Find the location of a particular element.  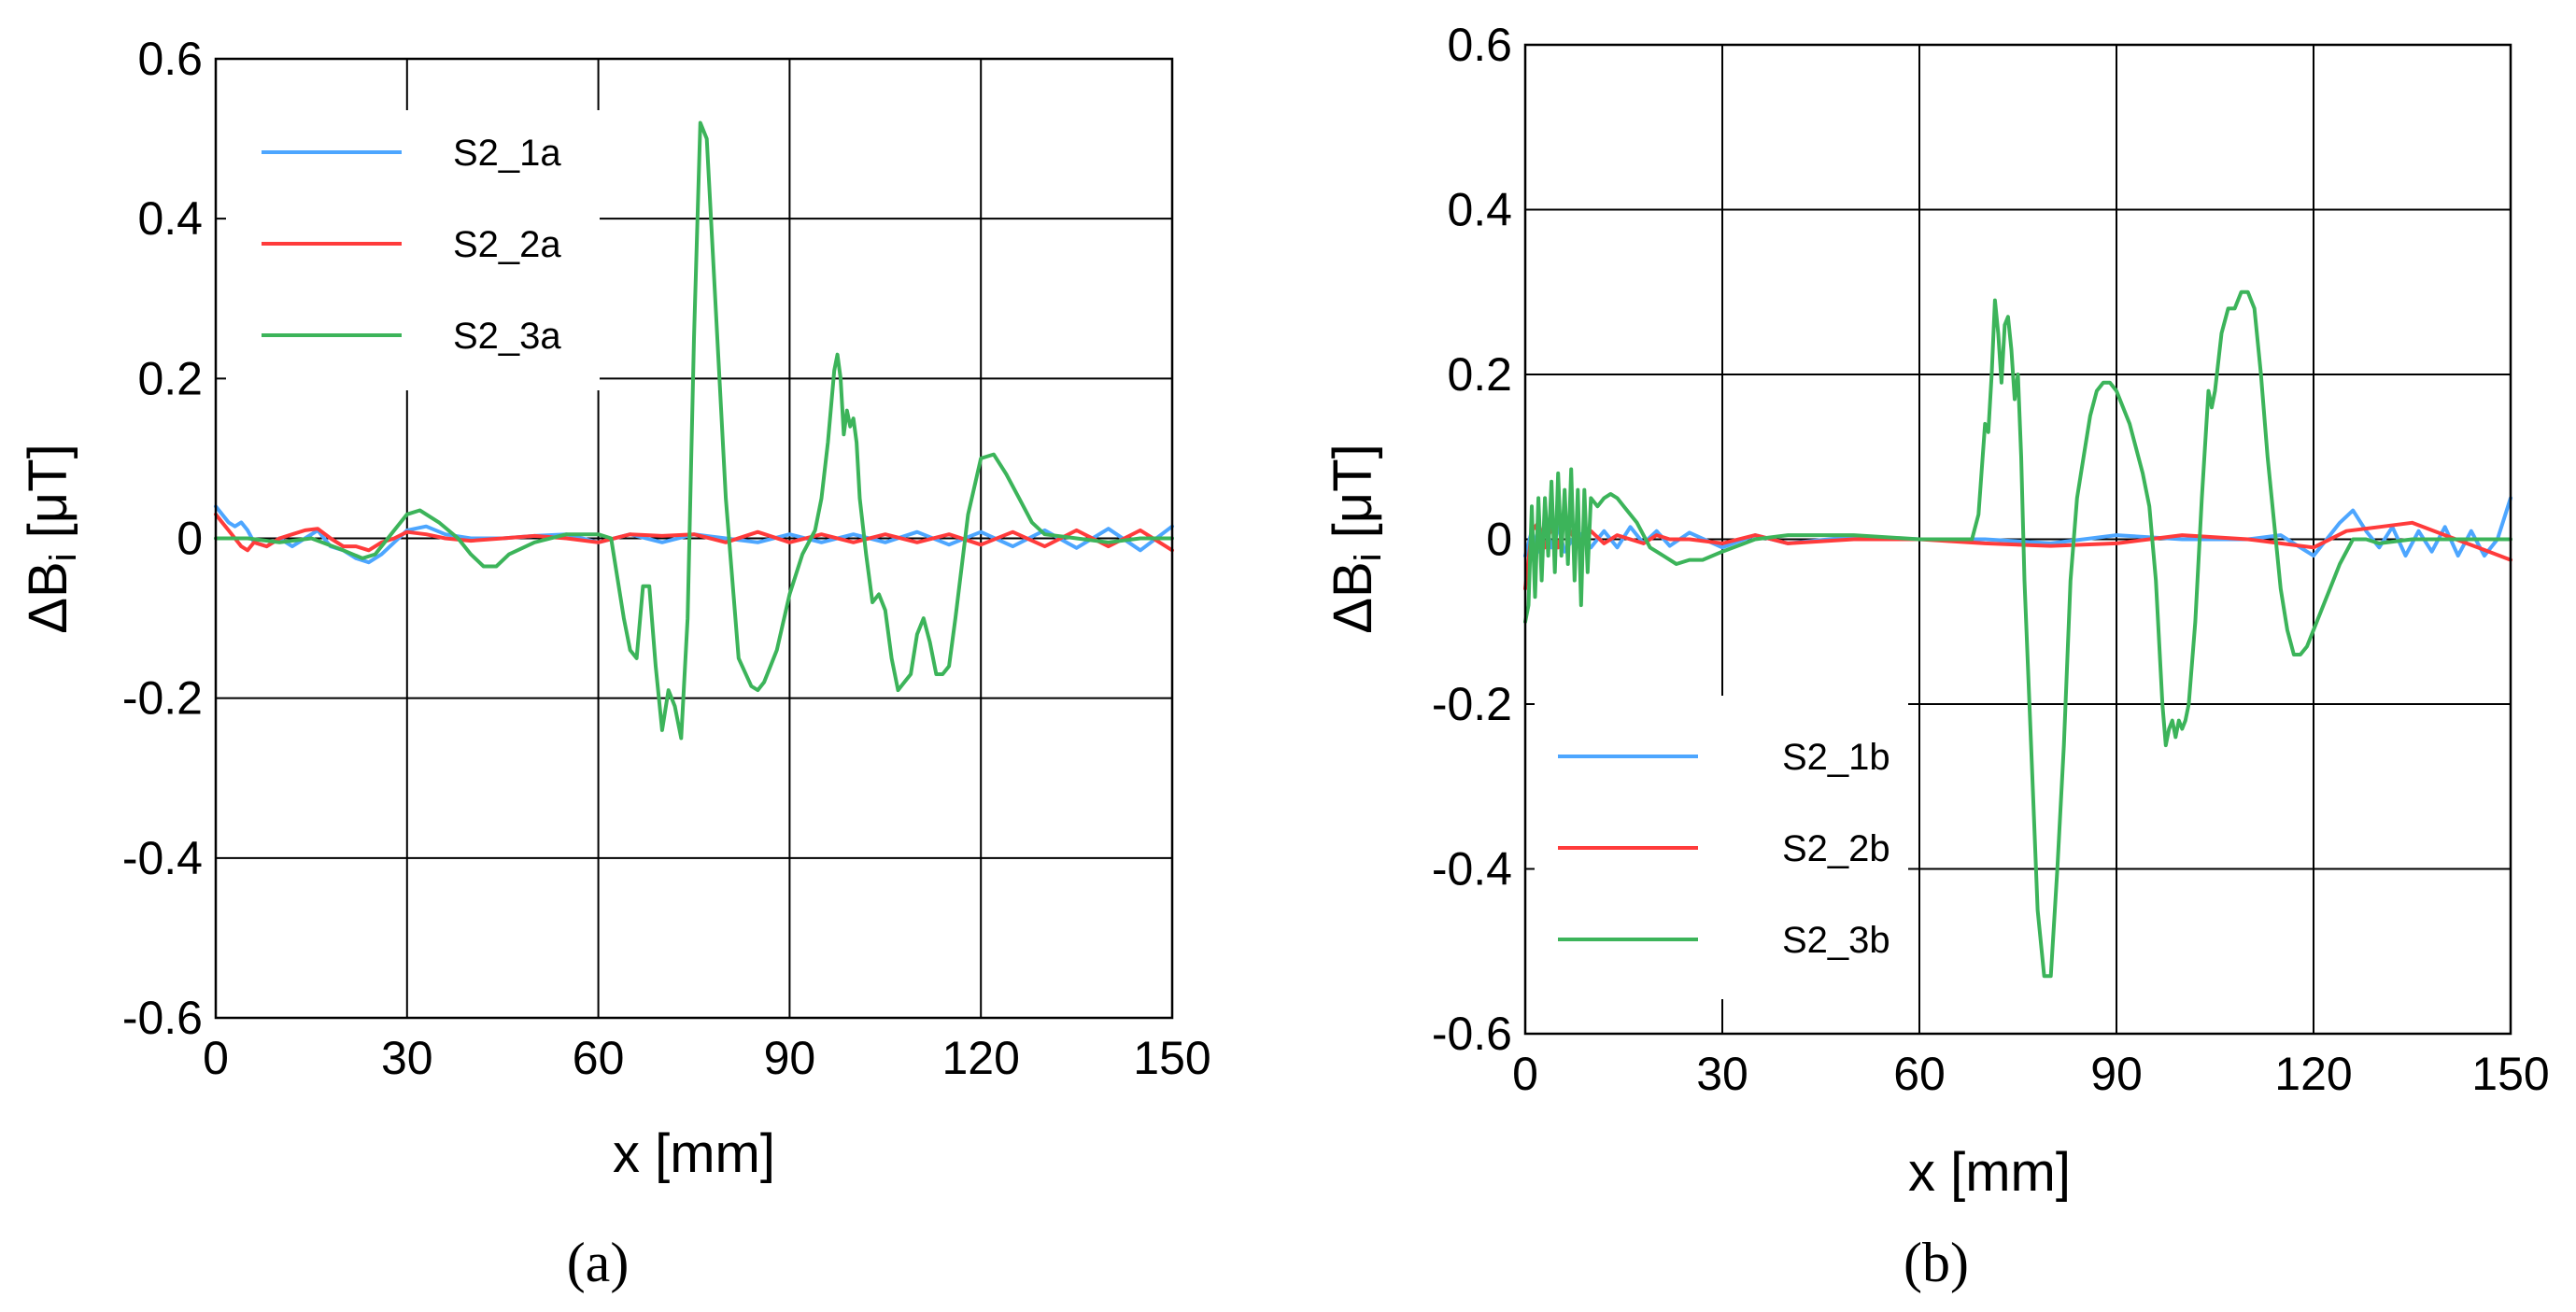

chart-a-x-tick-label: 0 is located at coordinates (216, 1058).